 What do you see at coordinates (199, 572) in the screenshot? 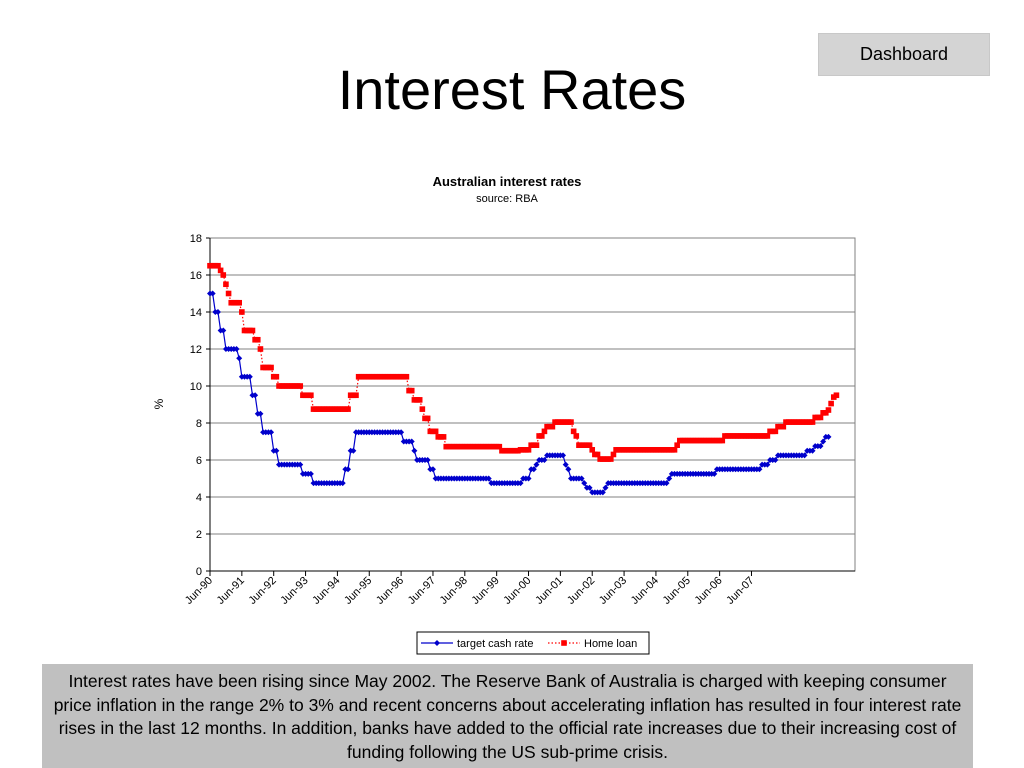
I see `y-tick-label: 0` at bounding box center [199, 572].